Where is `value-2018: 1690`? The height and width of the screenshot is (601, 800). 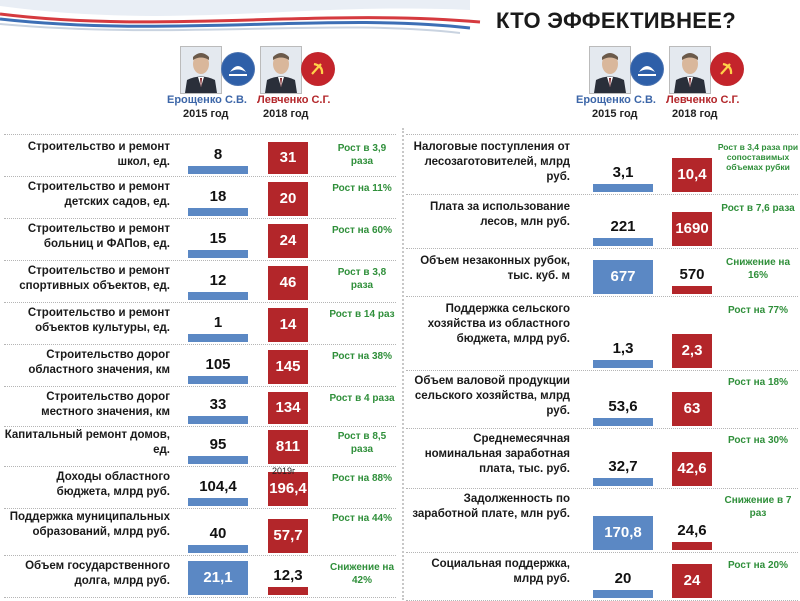
value-2018: 1690 is located at coordinates (692, 228).